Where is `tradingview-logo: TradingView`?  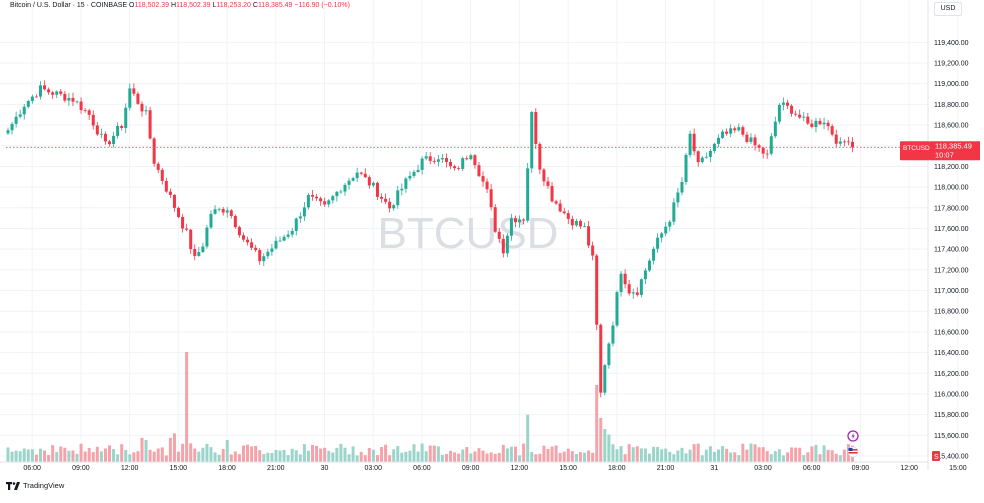
tradingview-logo: TradingView is located at coordinates (35, 485).